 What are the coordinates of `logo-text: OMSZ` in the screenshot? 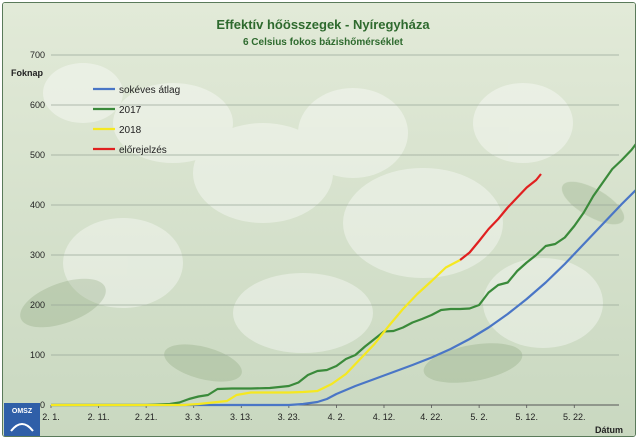 It's located at (22, 411).